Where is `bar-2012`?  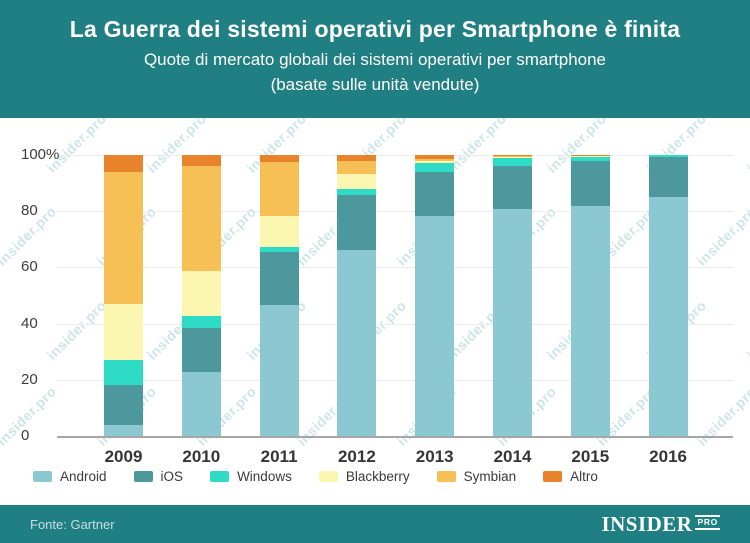 bar-2012 is located at coordinates (357, 295).